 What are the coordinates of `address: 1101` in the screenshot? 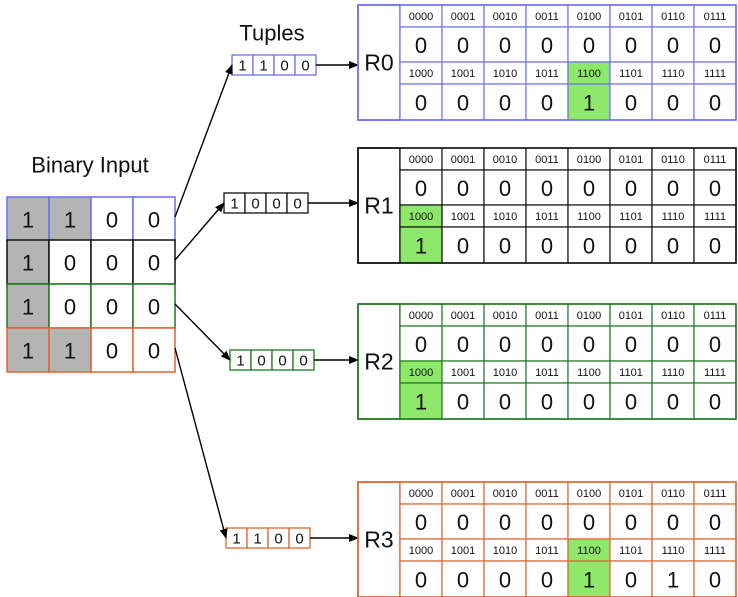 It's located at (631, 74).